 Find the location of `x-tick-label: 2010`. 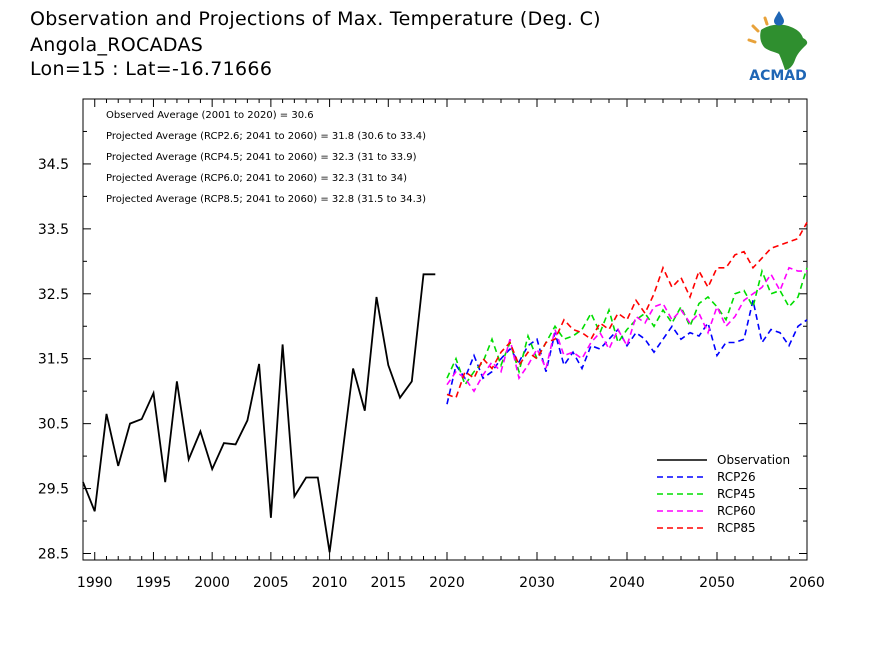

x-tick-label: 2010 is located at coordinates (330, 583).